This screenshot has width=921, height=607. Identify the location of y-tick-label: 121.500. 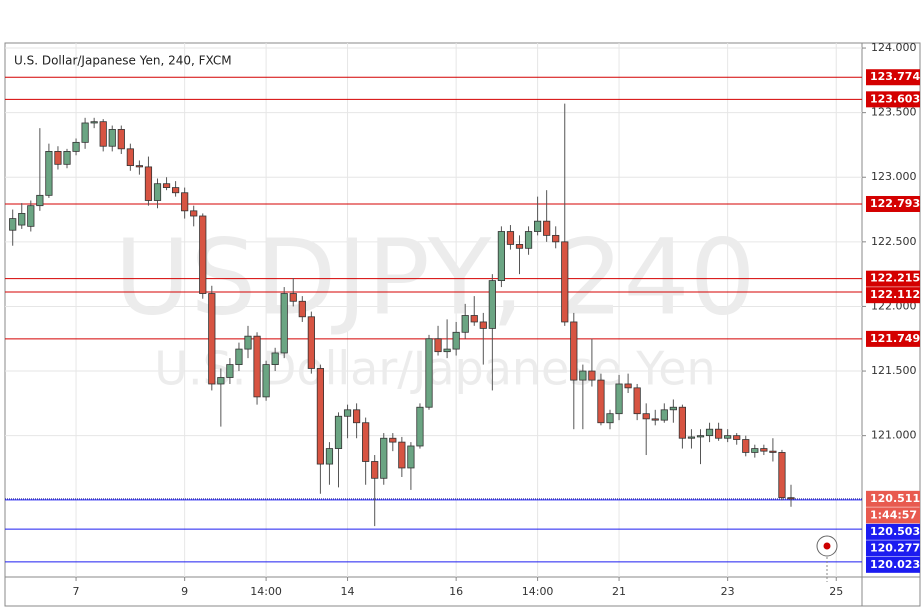
(894, 370).